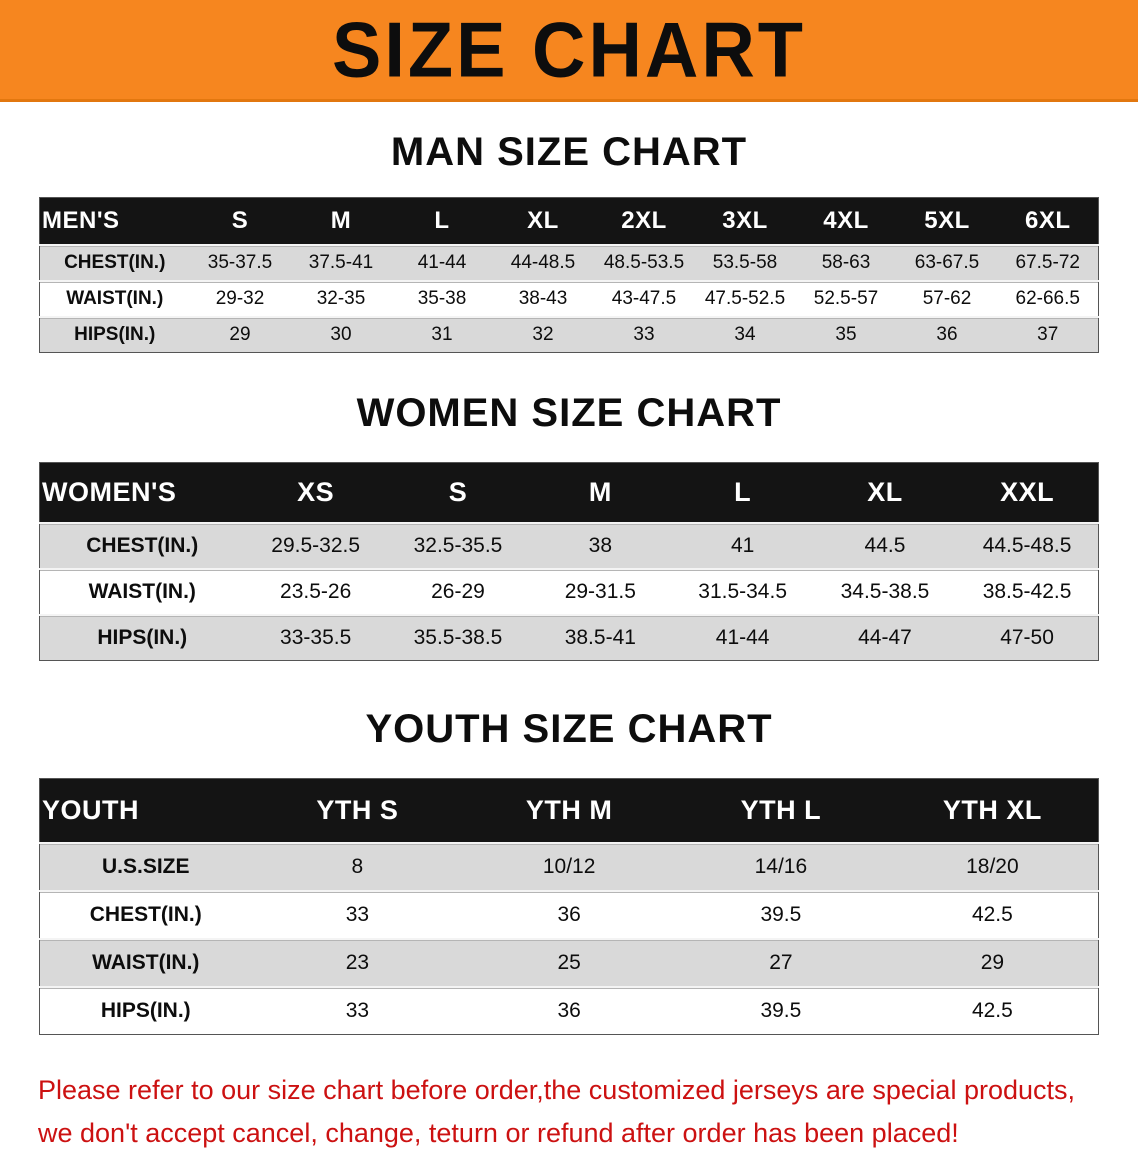 The height and width of the screenshot is (1155, 1138). I want to click on size-value-cell: 26-29, so click(458, 591).